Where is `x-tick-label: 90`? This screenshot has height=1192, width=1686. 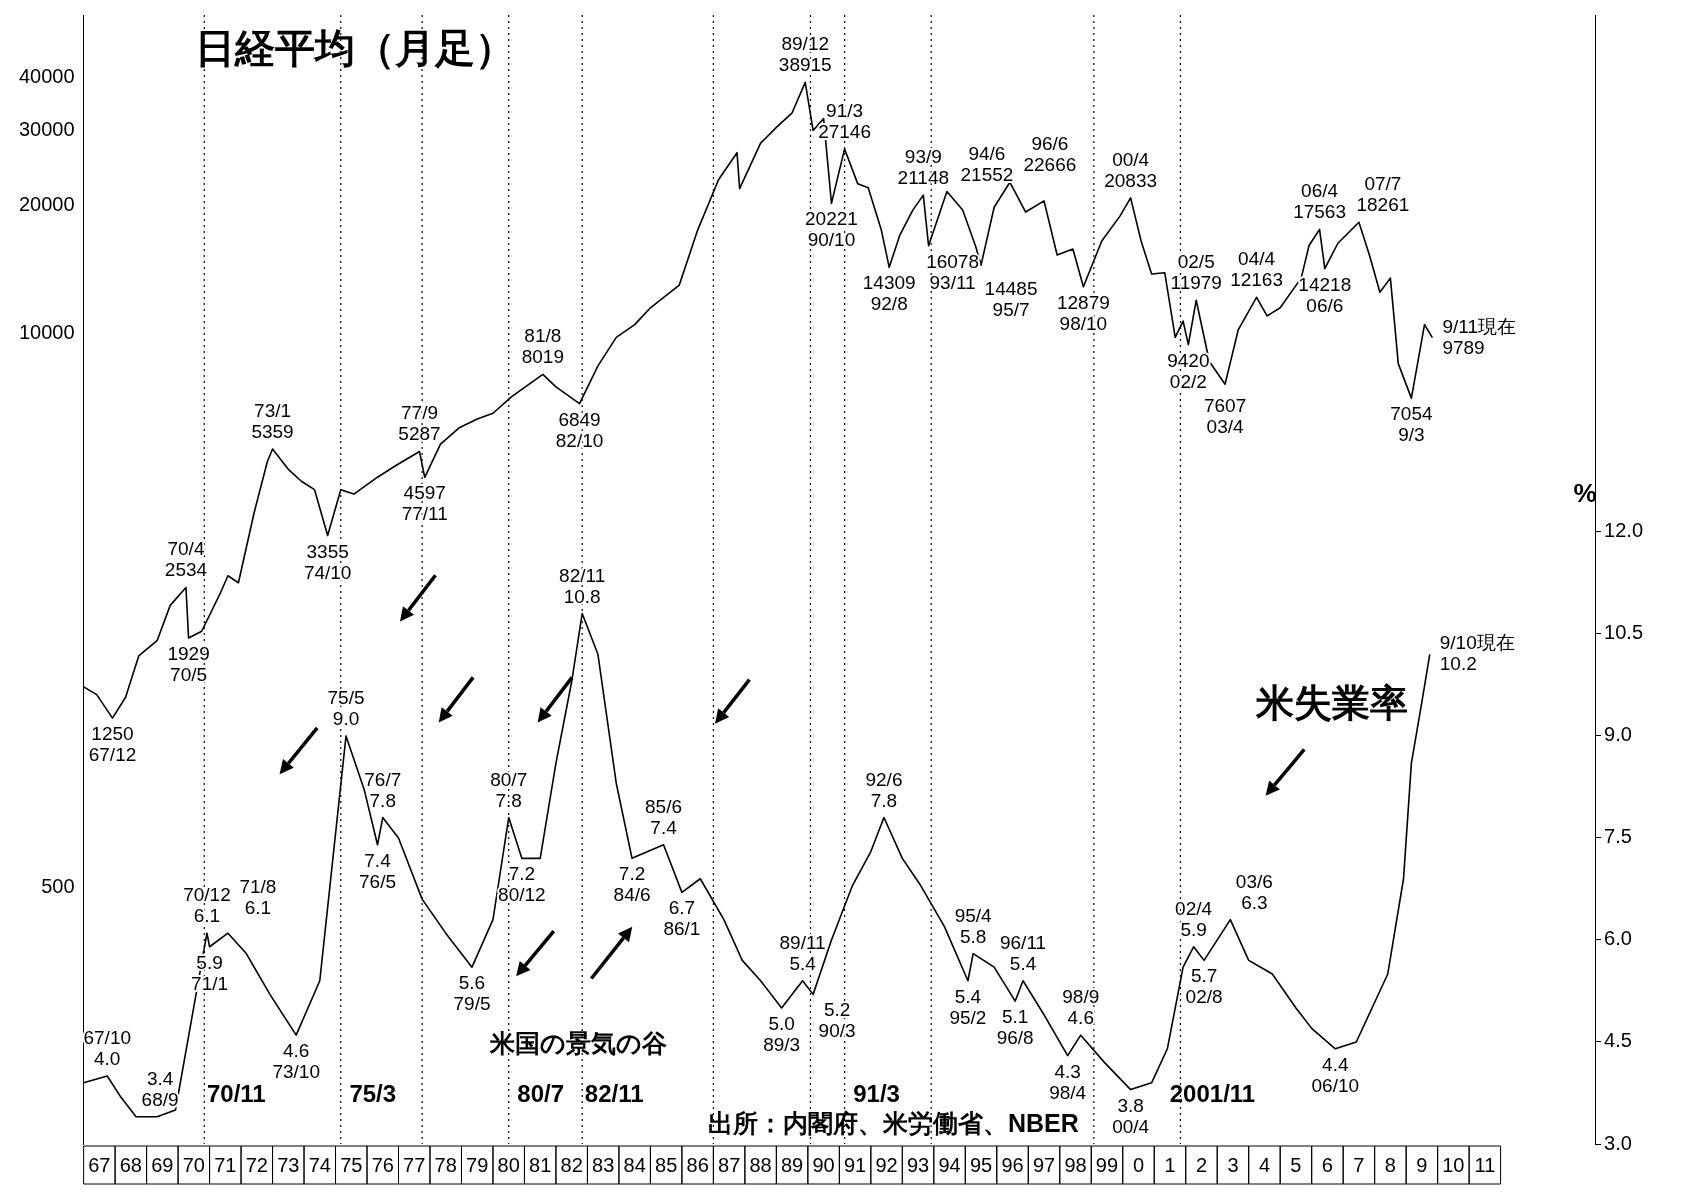 x-tick-label: 90 is located at coordinates (823, 1164).